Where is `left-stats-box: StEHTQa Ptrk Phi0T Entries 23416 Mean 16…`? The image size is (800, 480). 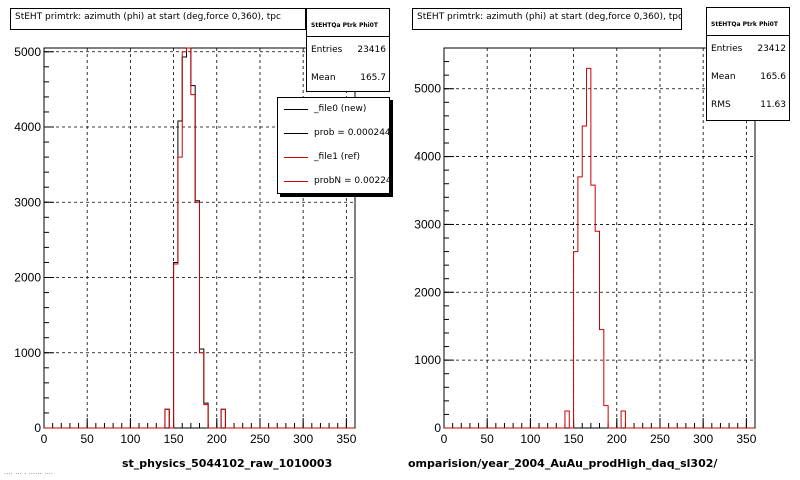
left-stats-box: StEHTQa Ptrk Phi0T Entries 23416 Mean 16… is located at coordinates (348, 50).